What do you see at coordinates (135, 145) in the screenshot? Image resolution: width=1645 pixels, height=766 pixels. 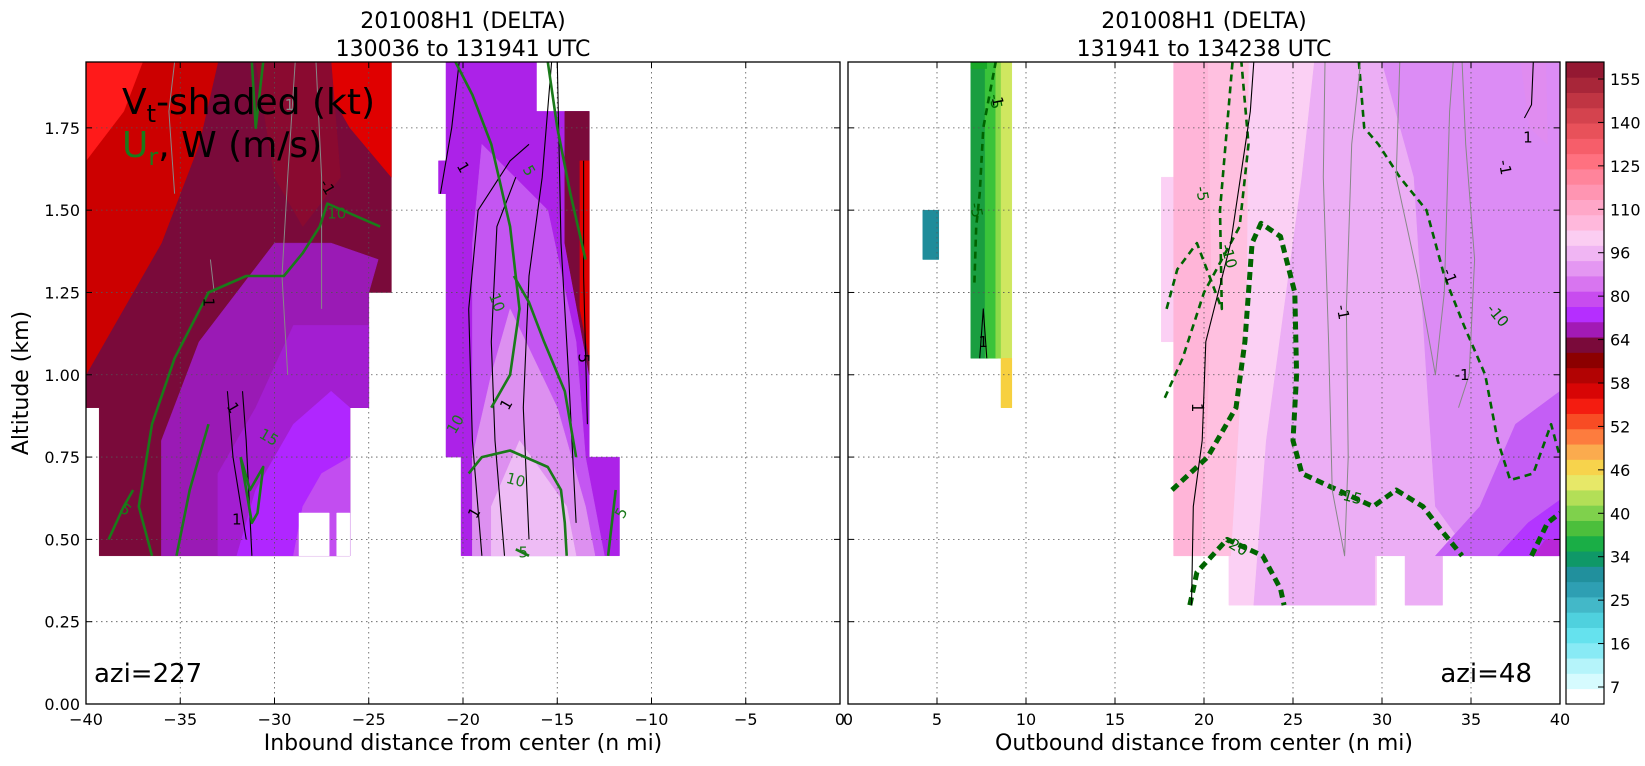 I see `legend-ur-main: U` at bounding box center [135, 145].